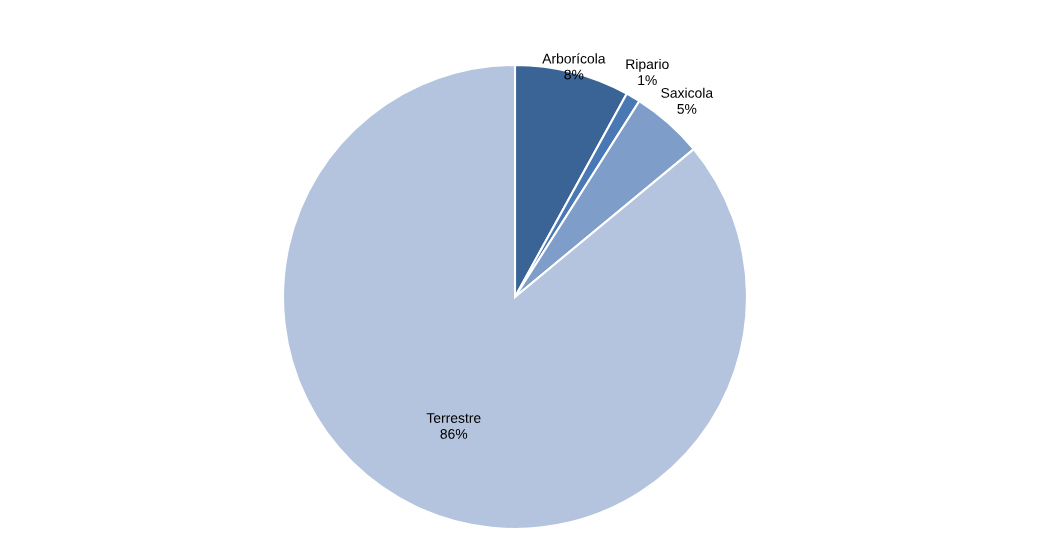 The height and width of the screenshot is (550, 1047). I want to click on data-label: 5%, so click(687, 109).